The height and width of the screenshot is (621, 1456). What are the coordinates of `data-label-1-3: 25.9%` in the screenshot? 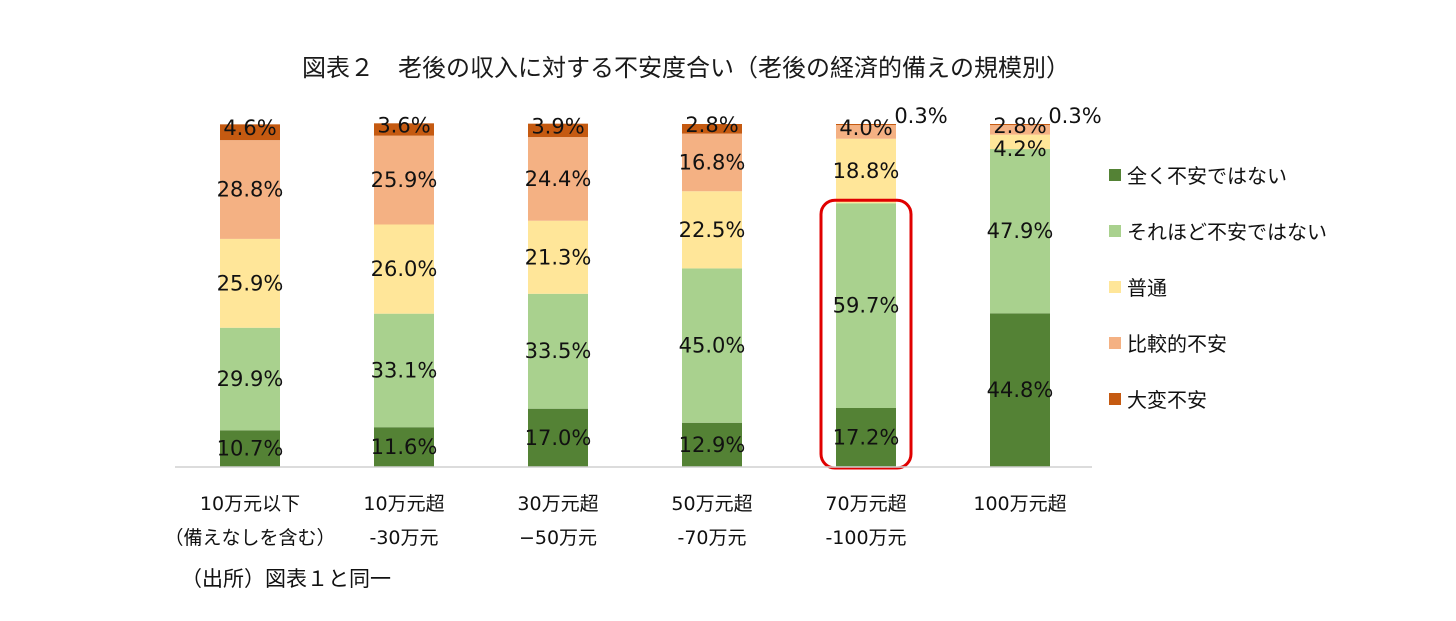 It's located at (250, 283).